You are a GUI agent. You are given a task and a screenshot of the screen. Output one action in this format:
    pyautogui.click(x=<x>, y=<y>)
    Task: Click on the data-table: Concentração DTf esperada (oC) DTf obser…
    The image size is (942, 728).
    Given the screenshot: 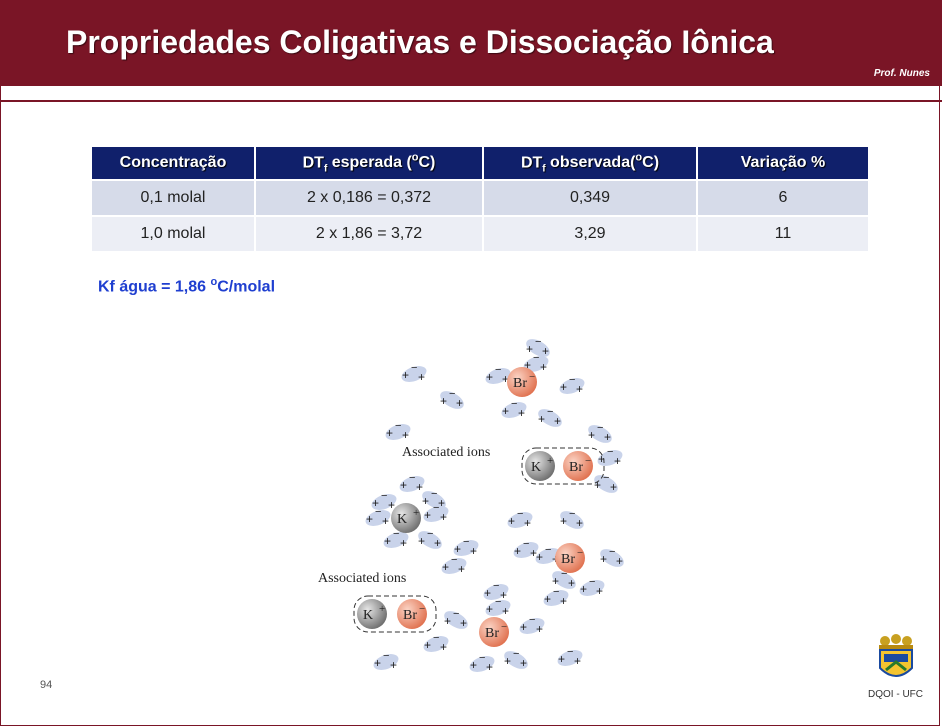 What is the action you would take?
    pyautogui.click(x=480, y=199)
    